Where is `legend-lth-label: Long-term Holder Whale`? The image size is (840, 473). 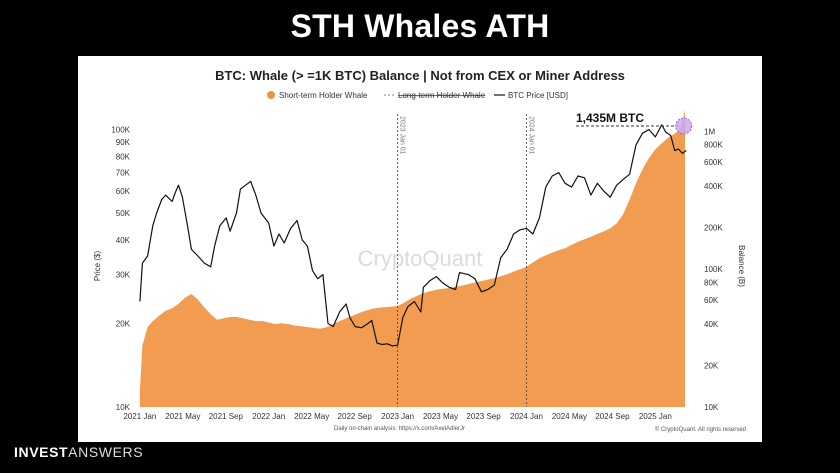
legend-lth-label: Long-term Holder Whale is located at coordinates (442, 95).